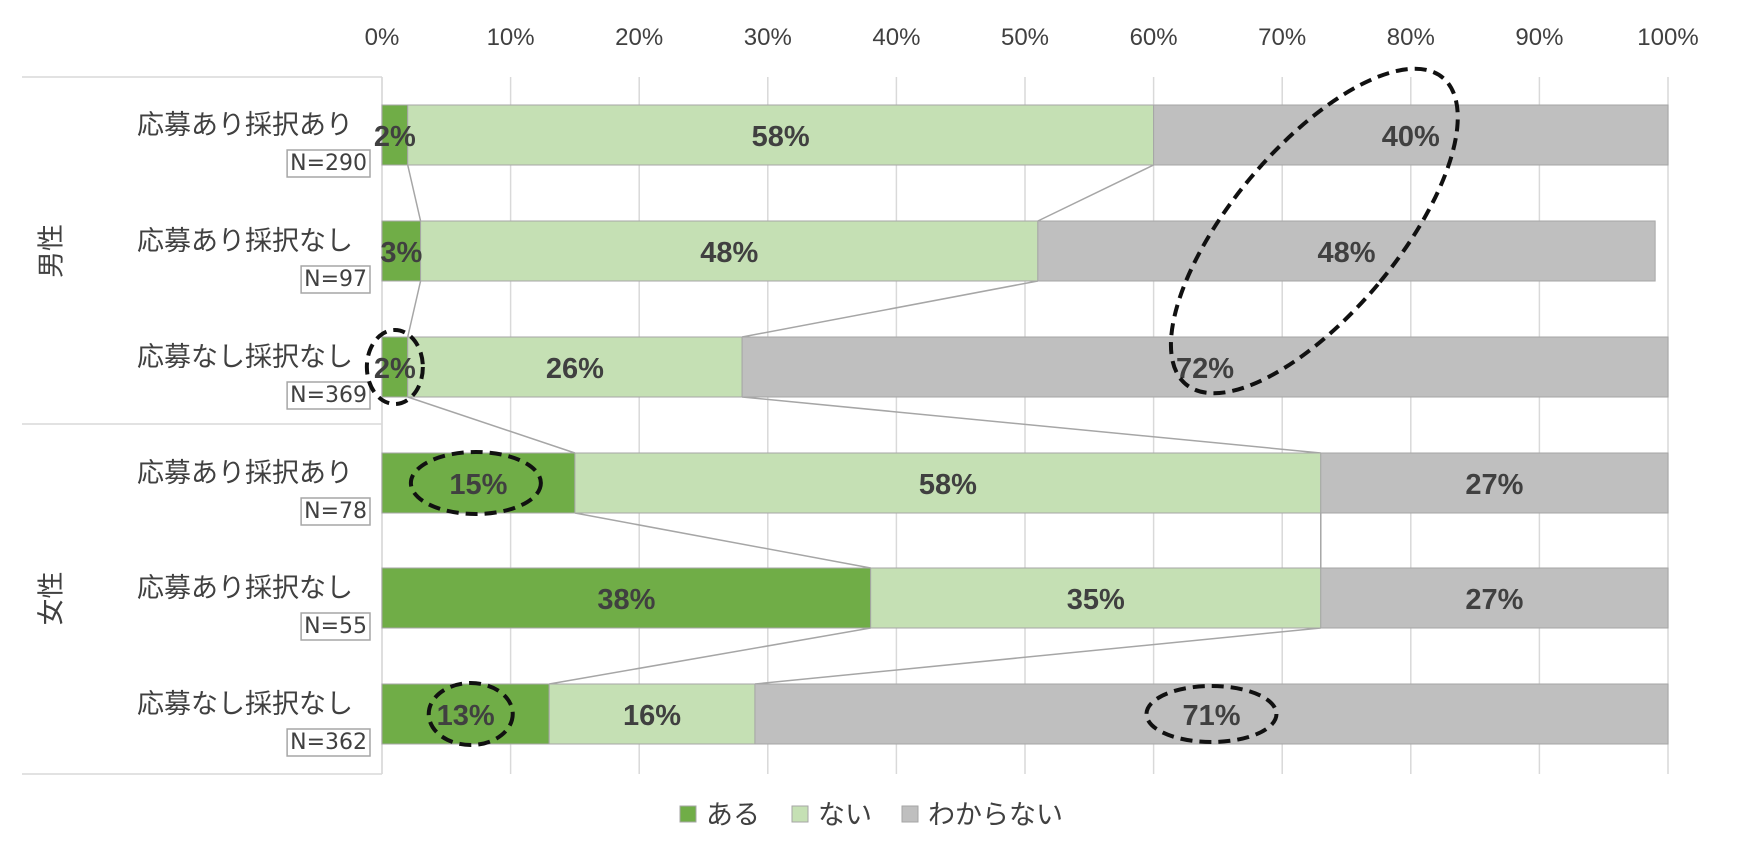  I want to click on data-label: 35%, so click(1096, 600).